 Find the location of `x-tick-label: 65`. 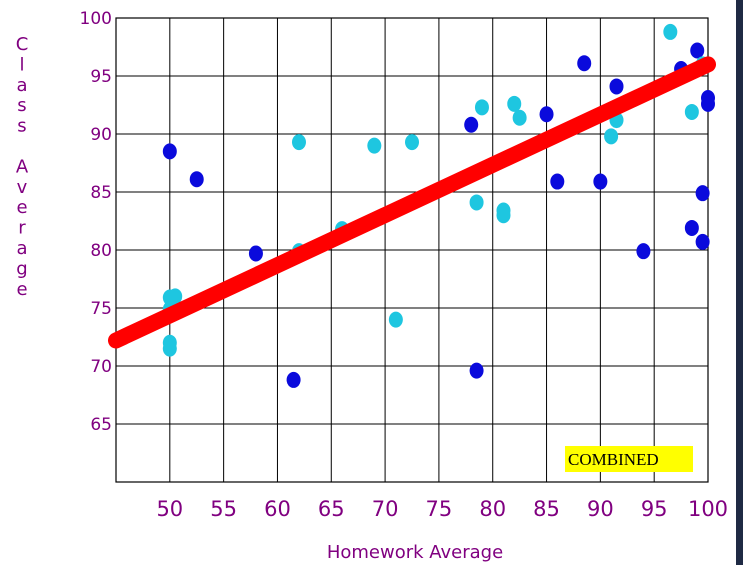

x-tick-label: 65 is located at coordinates (331, 509).